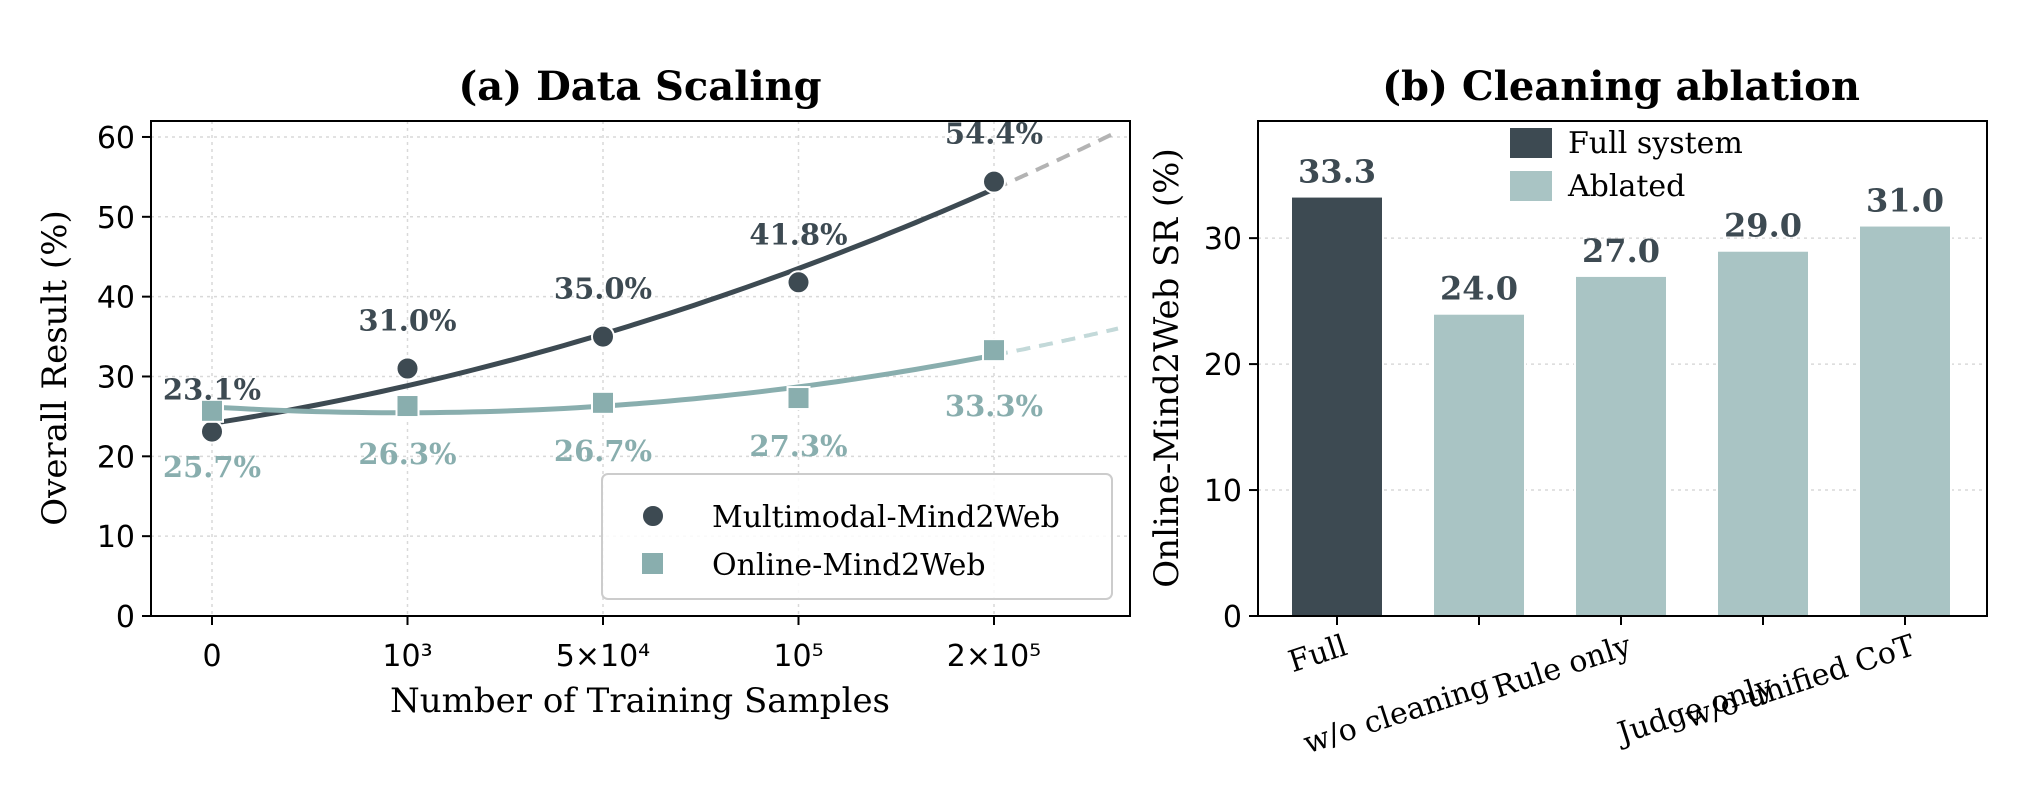 The image size is (2020, 795). Describe the element at coordinates (116, 377) in the screenshot. I see `panel-a-y-tick-label: 30` at that location.